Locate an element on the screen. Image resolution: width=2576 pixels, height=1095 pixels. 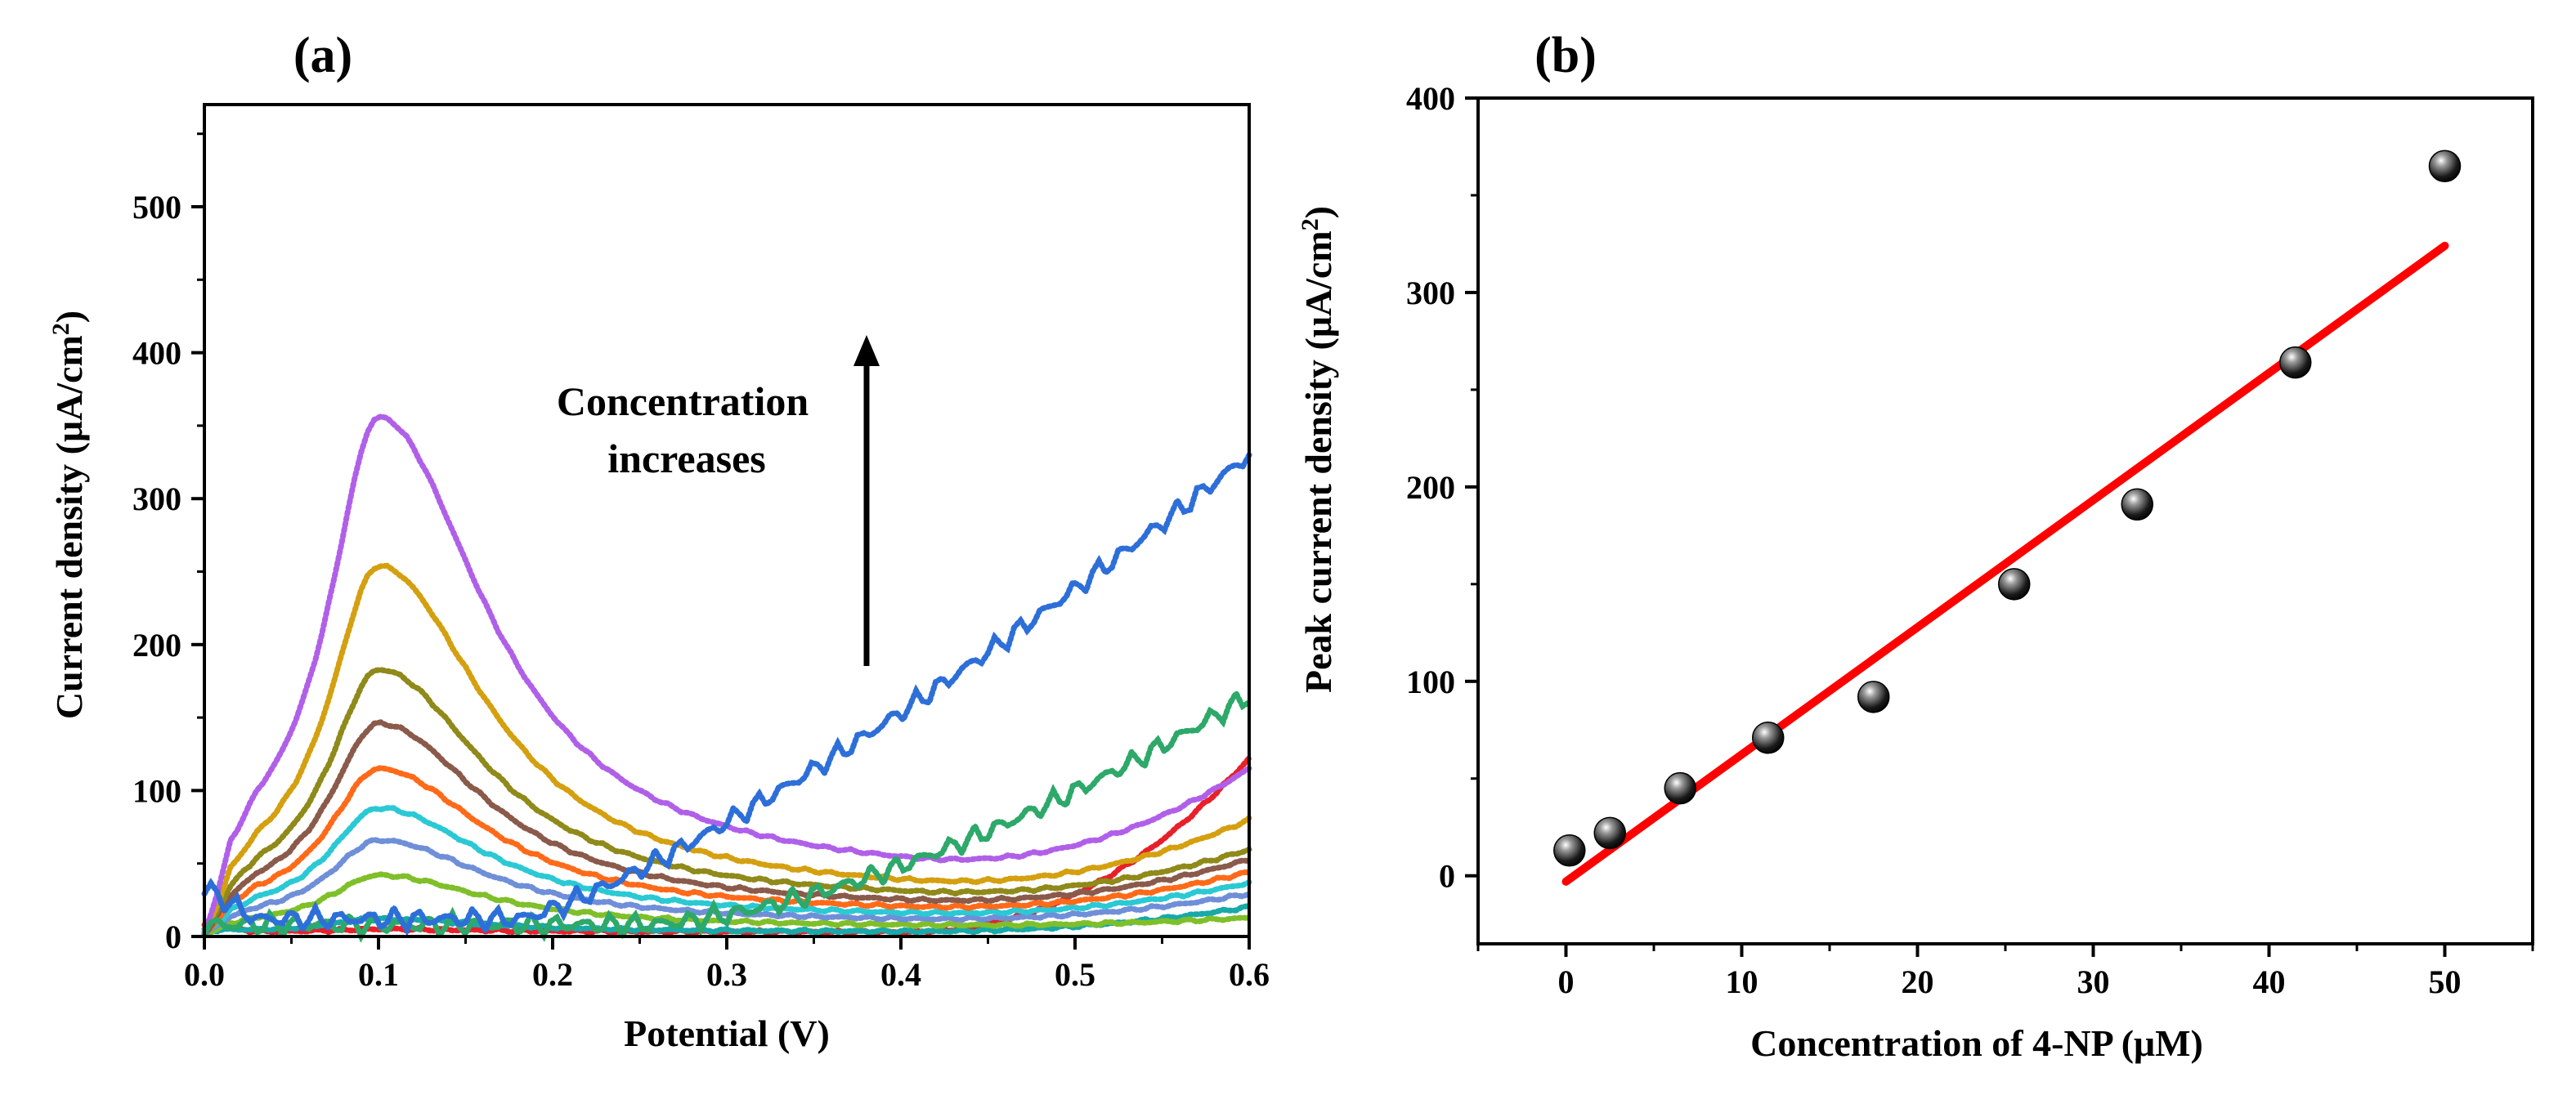
concentration-arrow is located at coordinates (867, 500).